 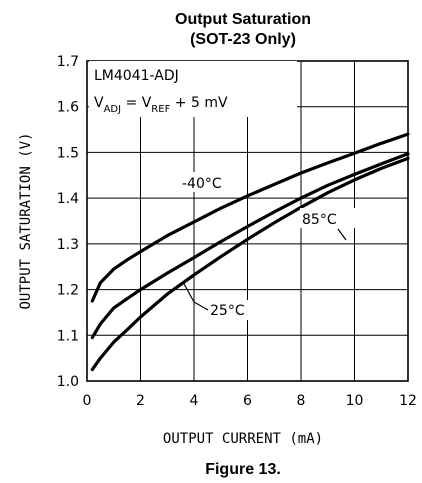 What do you see at coordinates (68, 199) in the screenshot?
I see `y-tick-label: 1.4` at bounding box center [68, 199].